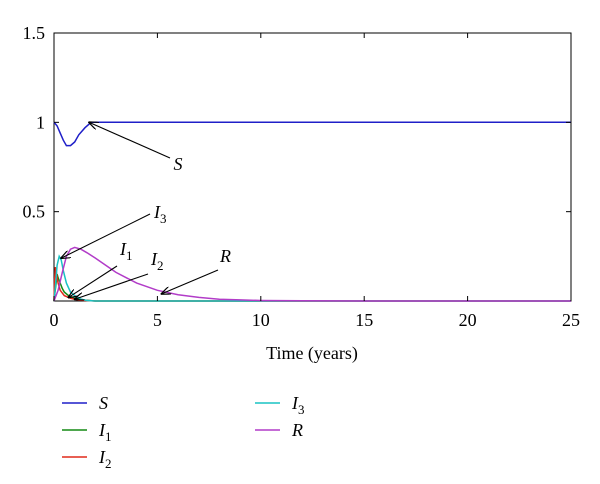  Describe the element at coordinates (279, 430) in the screenshot. I see `legend-item: R` at that location.